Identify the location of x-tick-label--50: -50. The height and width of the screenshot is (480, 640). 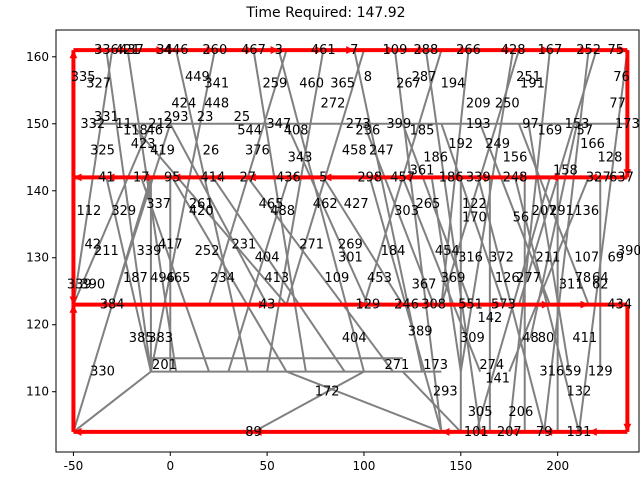
(74, 466).